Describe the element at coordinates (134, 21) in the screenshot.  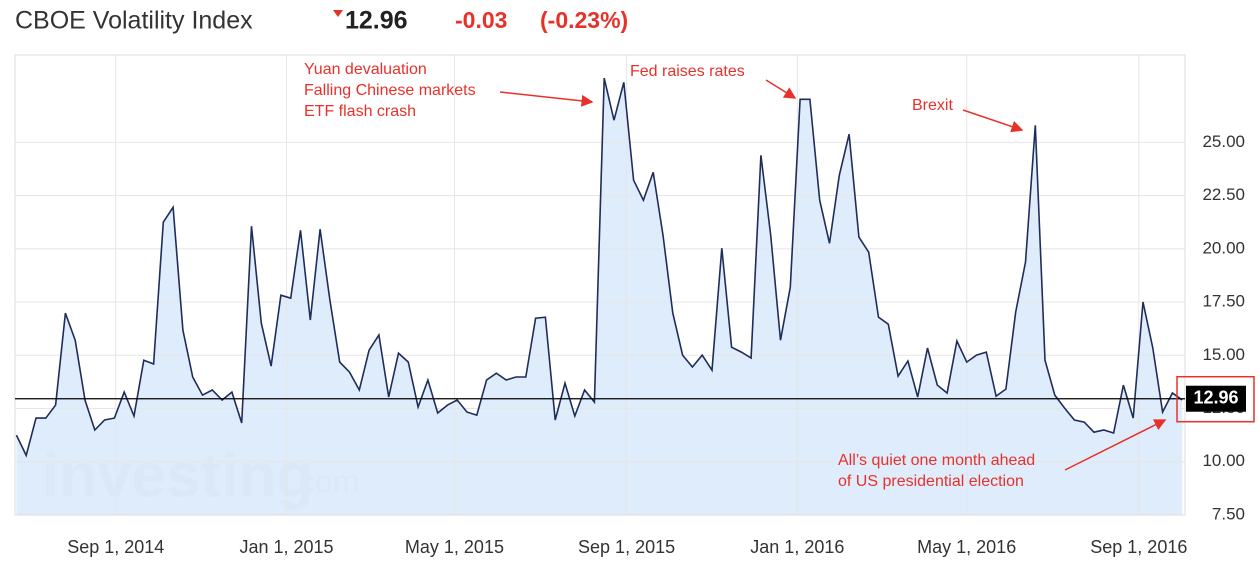
I see `title: CBOE Volatility Index` at that location.